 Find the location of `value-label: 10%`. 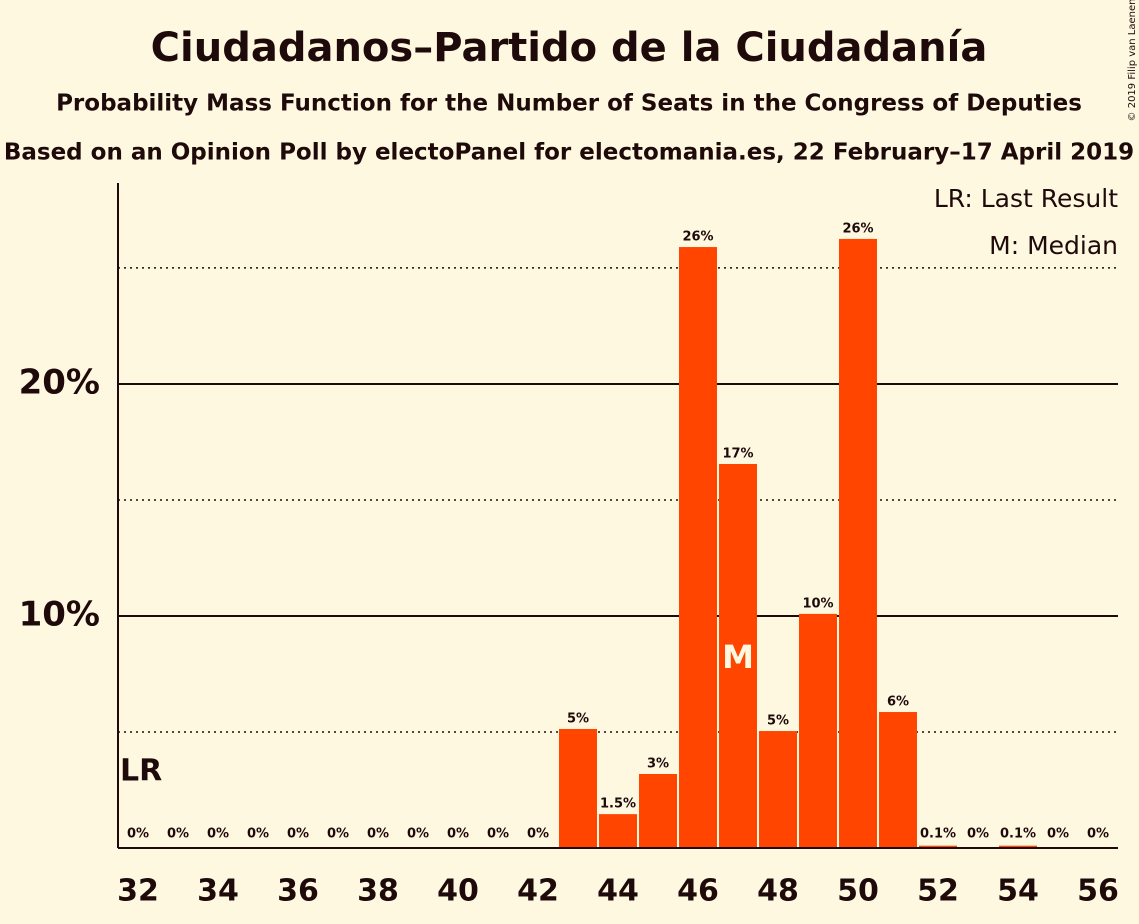

value-label: 10% is located at coordinates (817, 603).